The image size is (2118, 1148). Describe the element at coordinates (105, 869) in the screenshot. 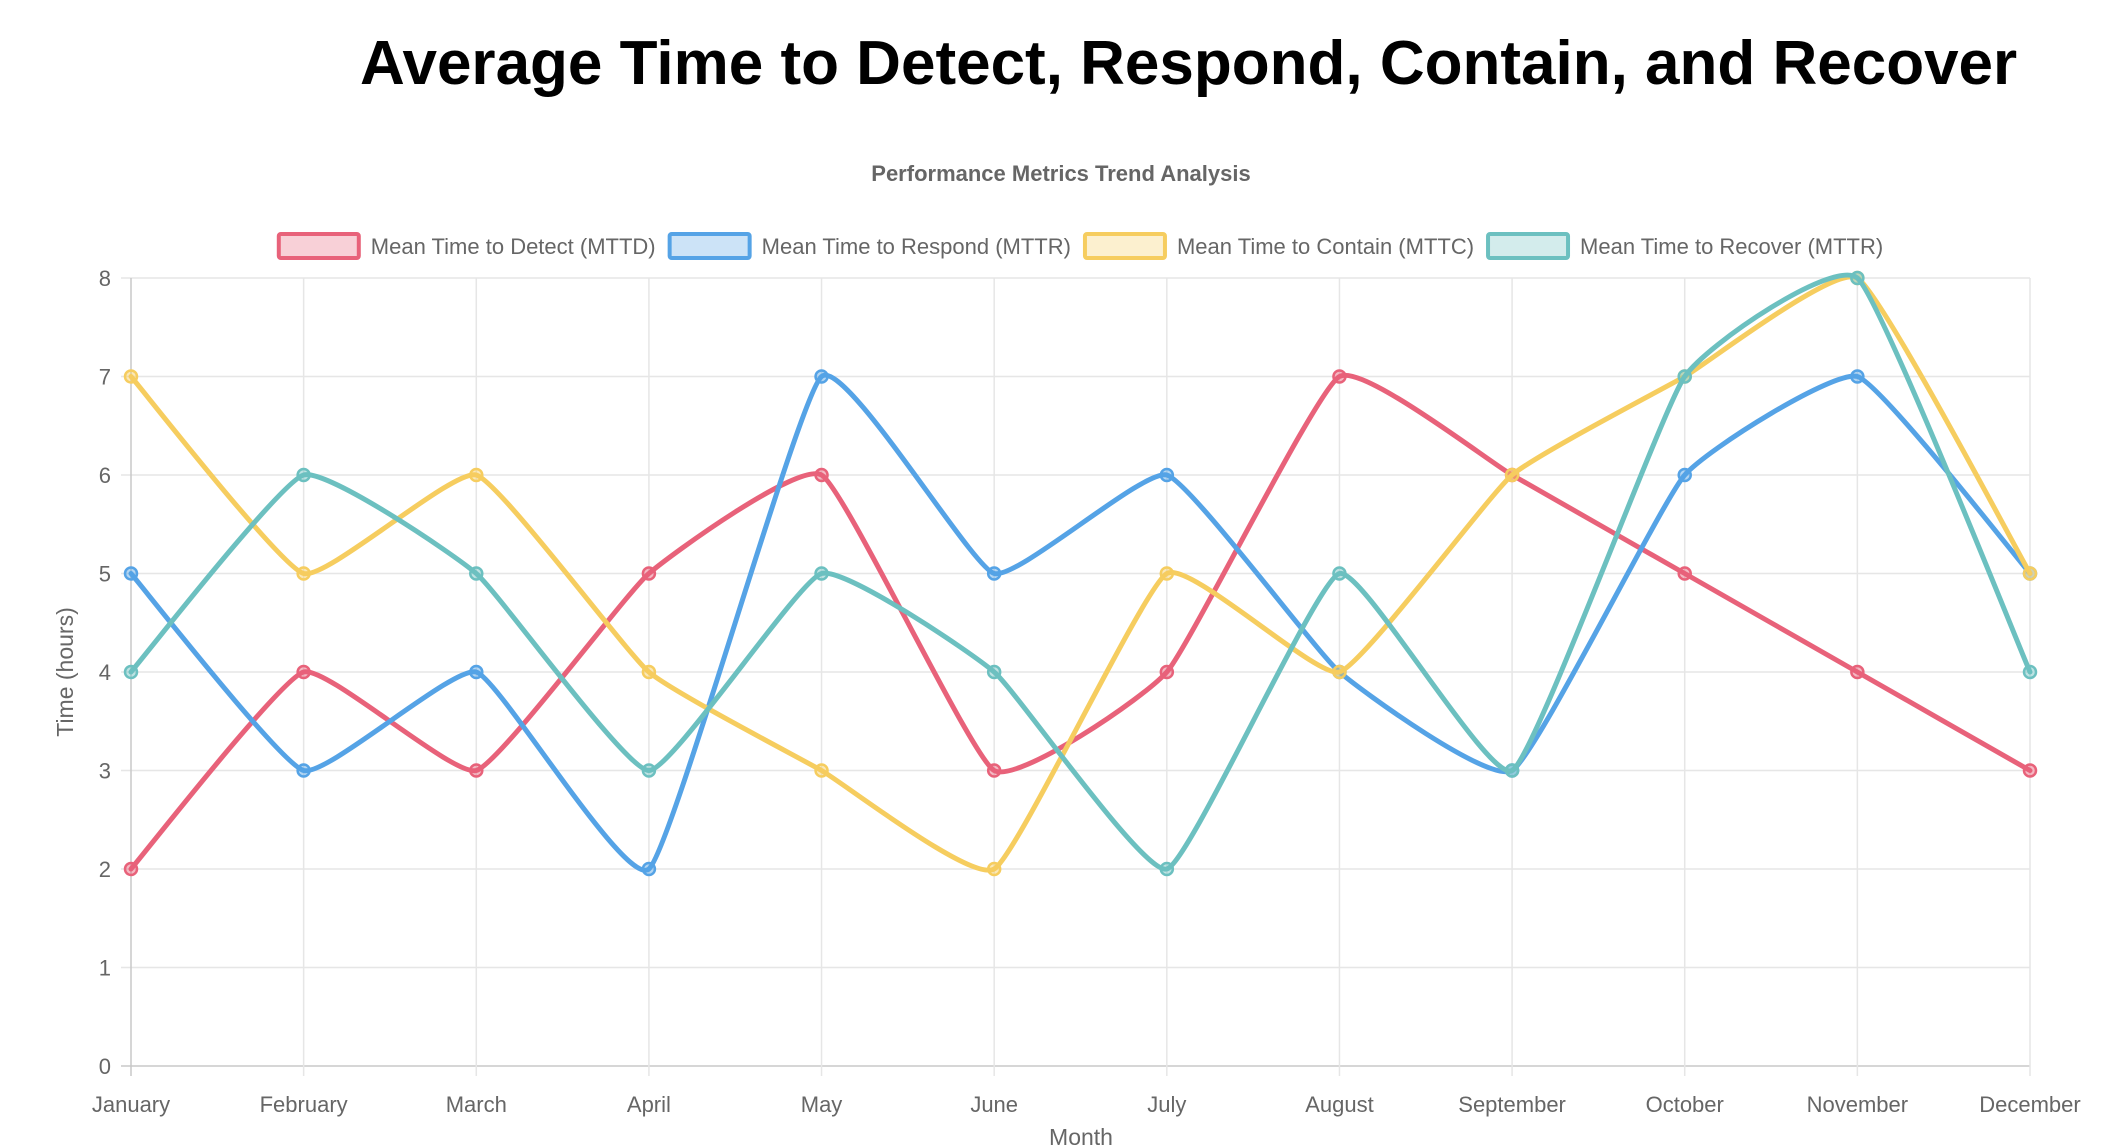

I see `y-tick-label: 2` at that location.